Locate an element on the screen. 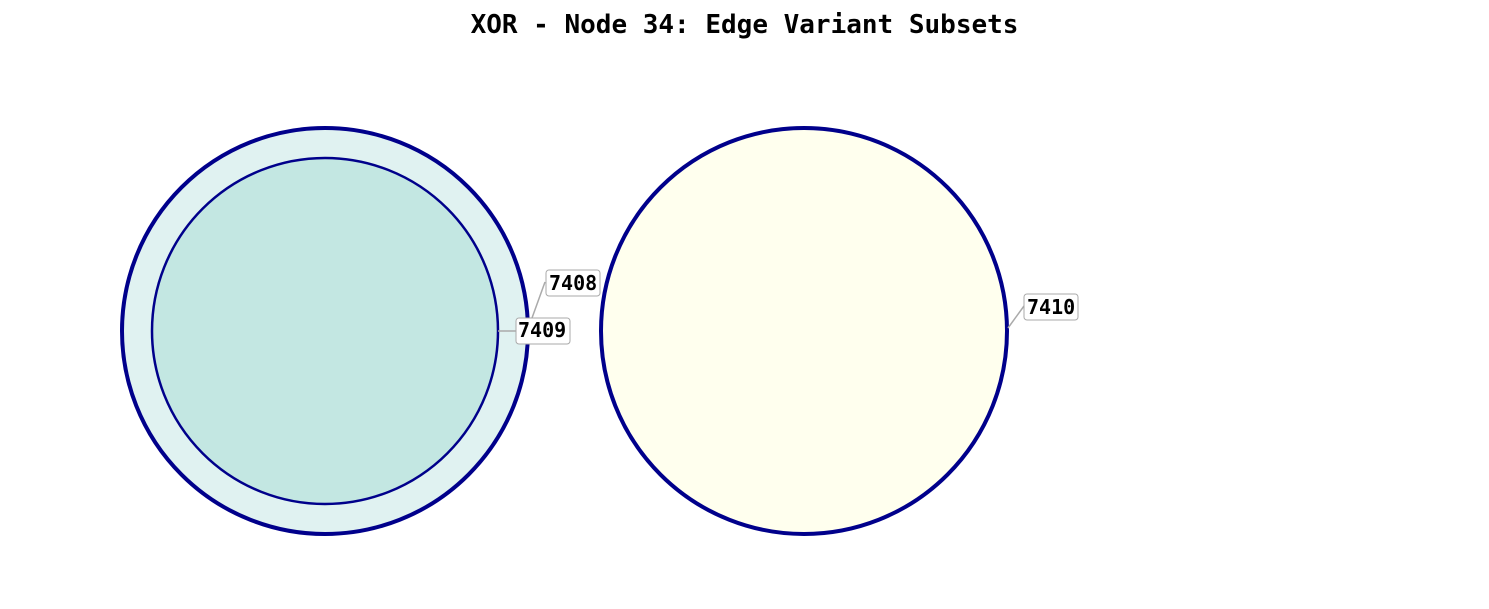 This screenshot has width=1489, height=609. label-7409: 7409 is located at coordinates (543, 331).